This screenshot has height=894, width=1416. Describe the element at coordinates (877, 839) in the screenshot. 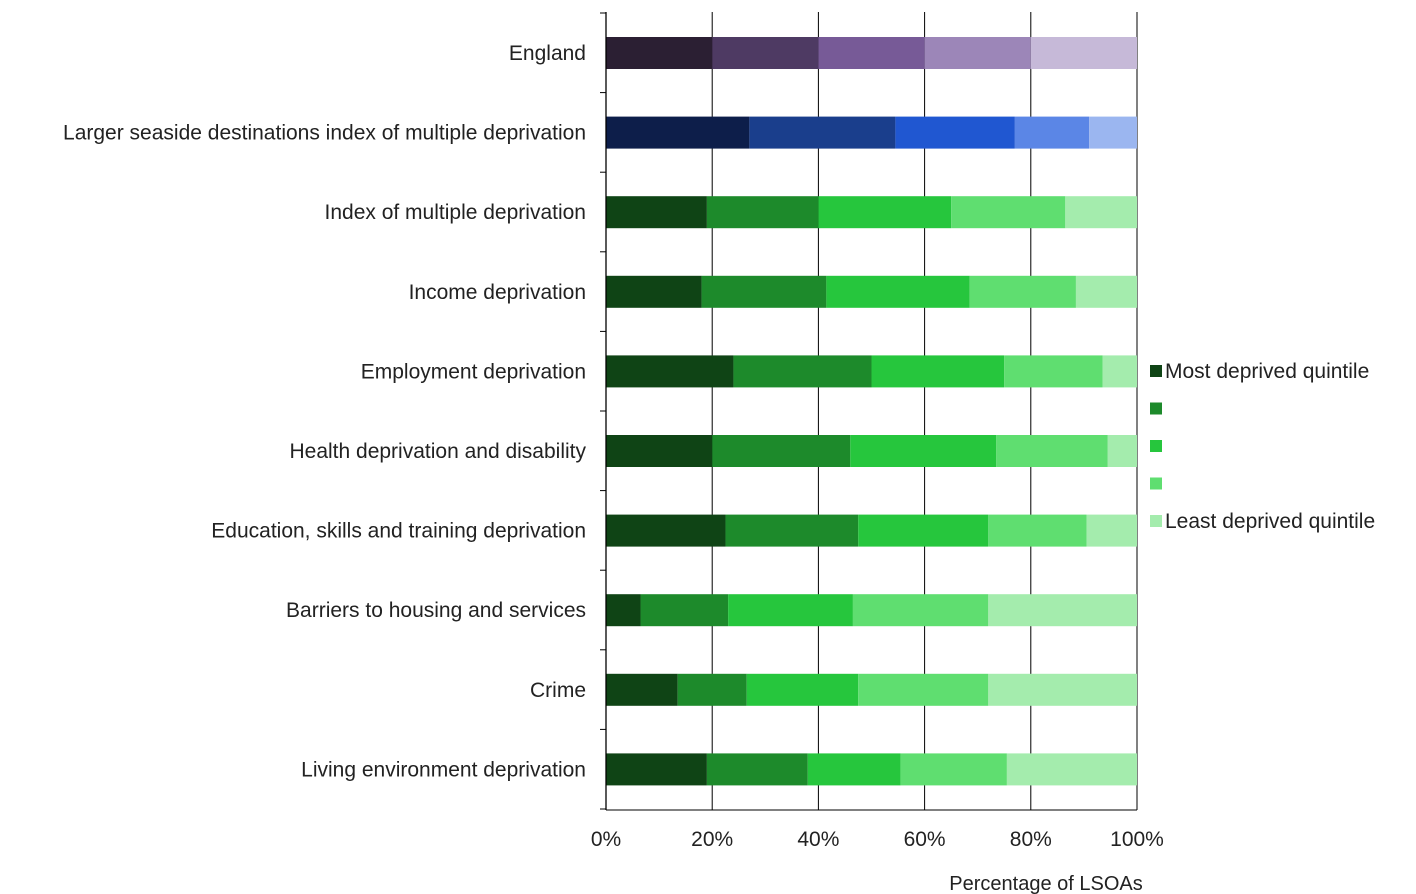

I see `x-tick-labels: 0% 20% 40% 60% 80% 100%` at that location.